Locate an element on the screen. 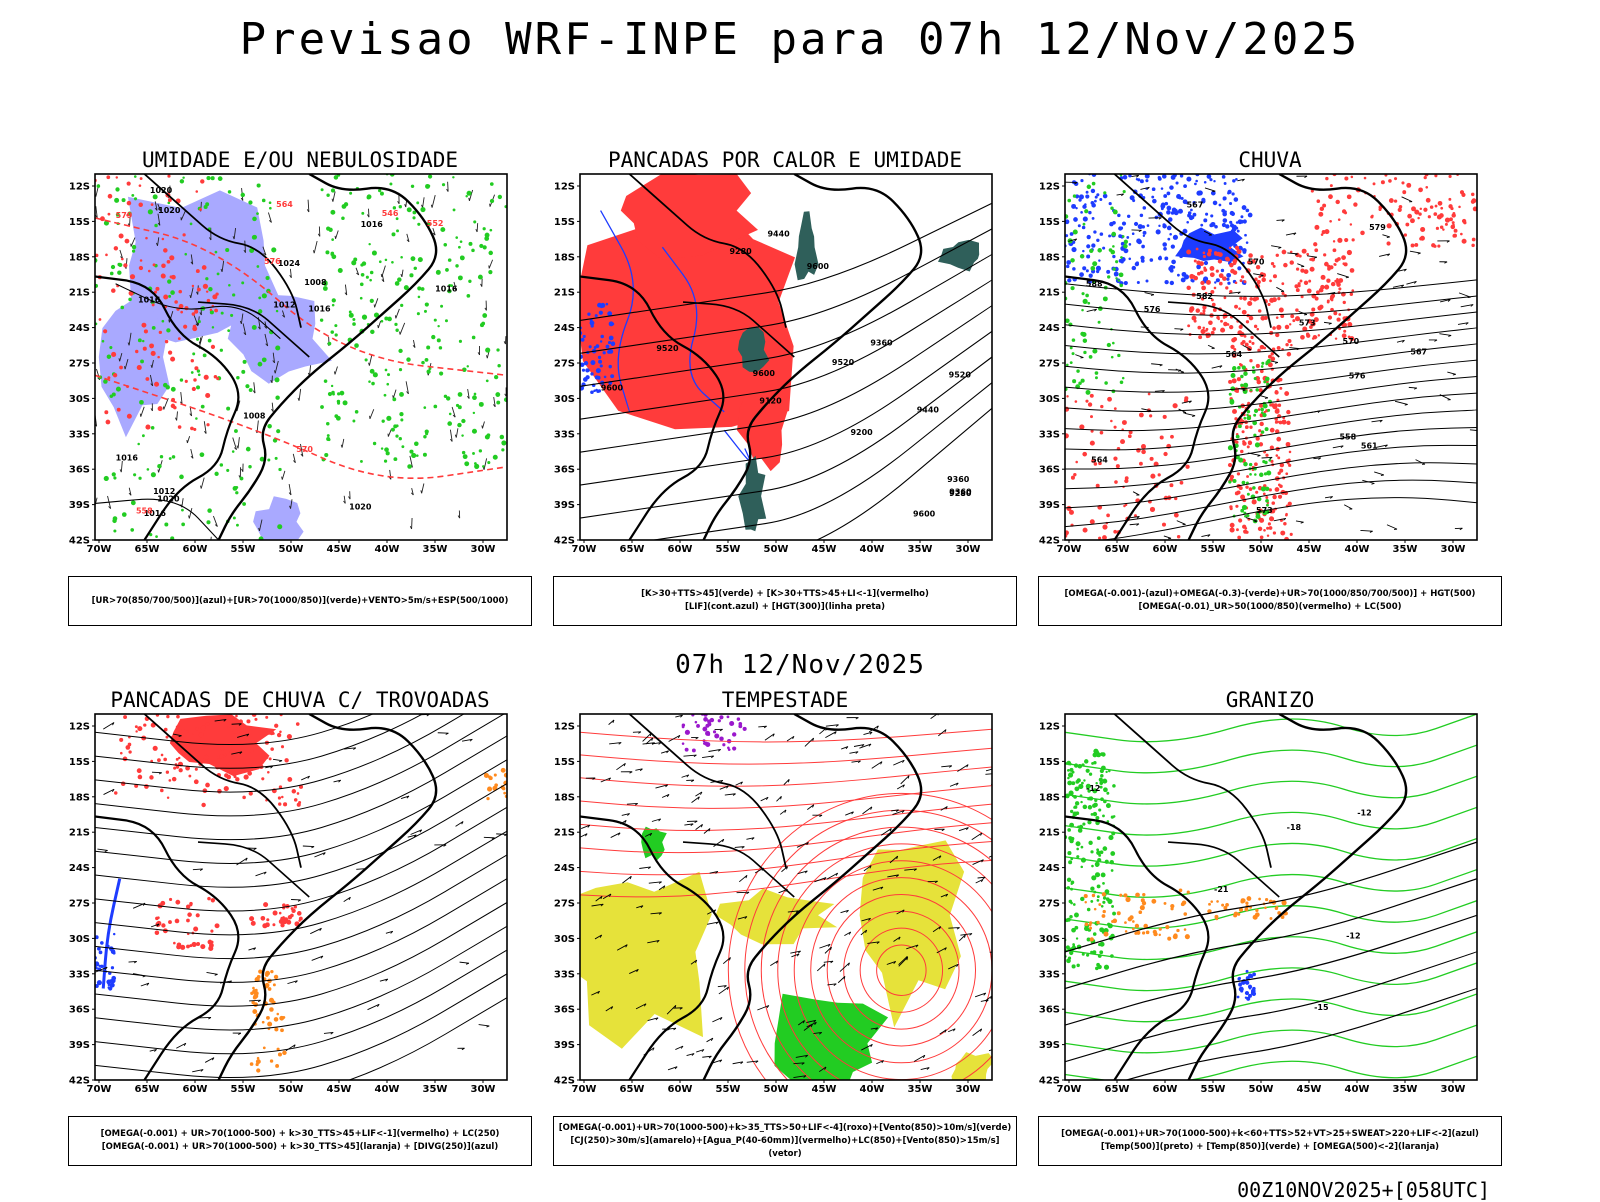 The width and height of the screenshot is (1600, 1202). hail-speck is located at coordinates (1247, 993).